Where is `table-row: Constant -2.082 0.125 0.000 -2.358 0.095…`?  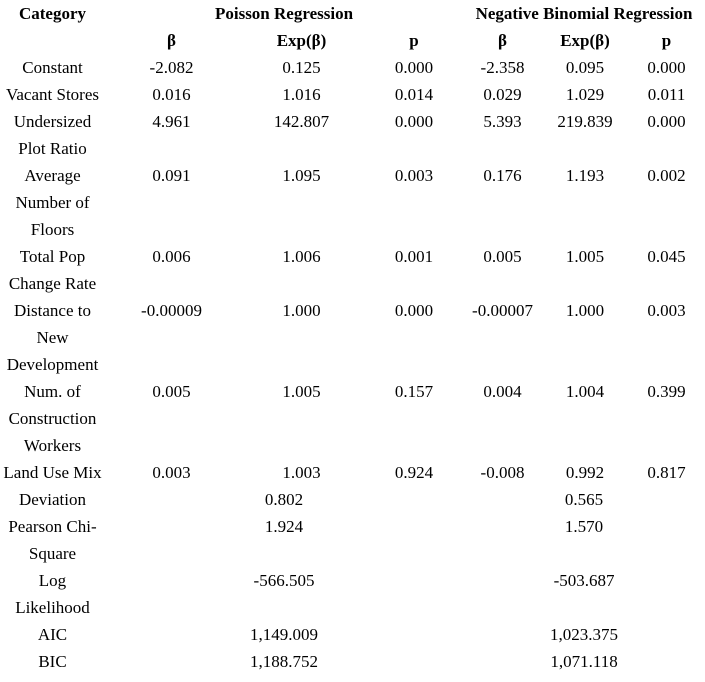
table-row: Constant -2.082 0.125 0.000 -2.358 0.095… is located at coordinates (352, 67).